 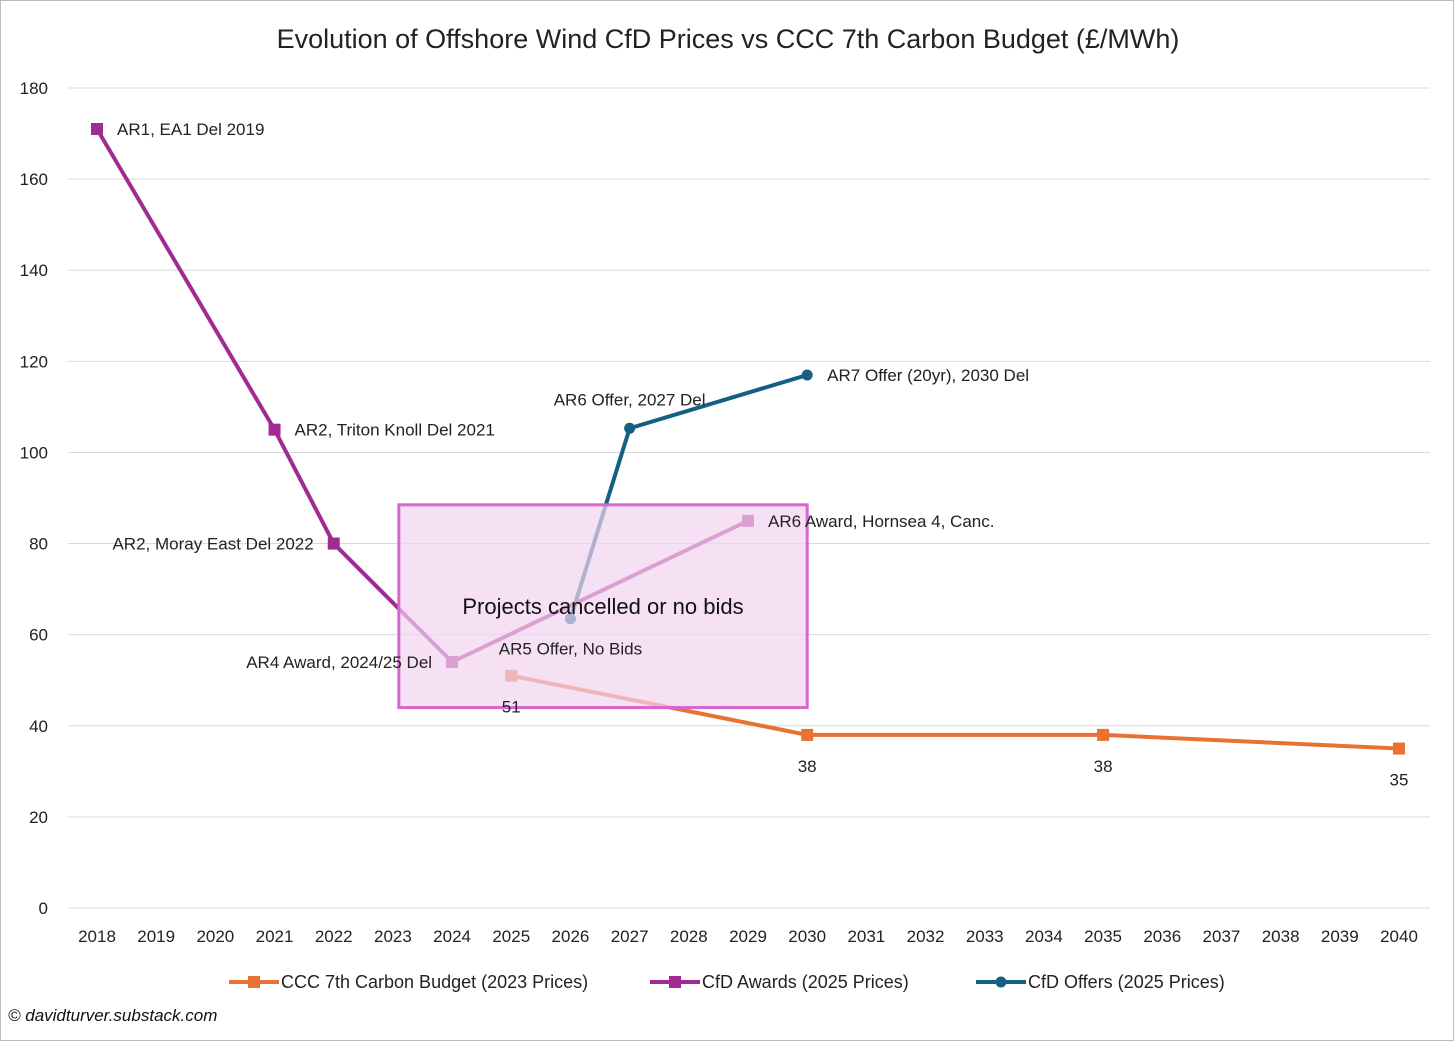 I want to click on x-tick-label: 2020, so click(x=215, y=936).